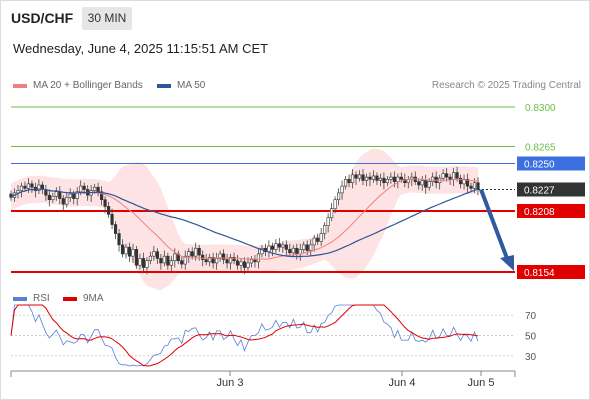 This screenshot has width=590, height=400. Describe the element at coordinates (531, 316) in the screenshot. I see `rsi-tick-label: 70` at that location.